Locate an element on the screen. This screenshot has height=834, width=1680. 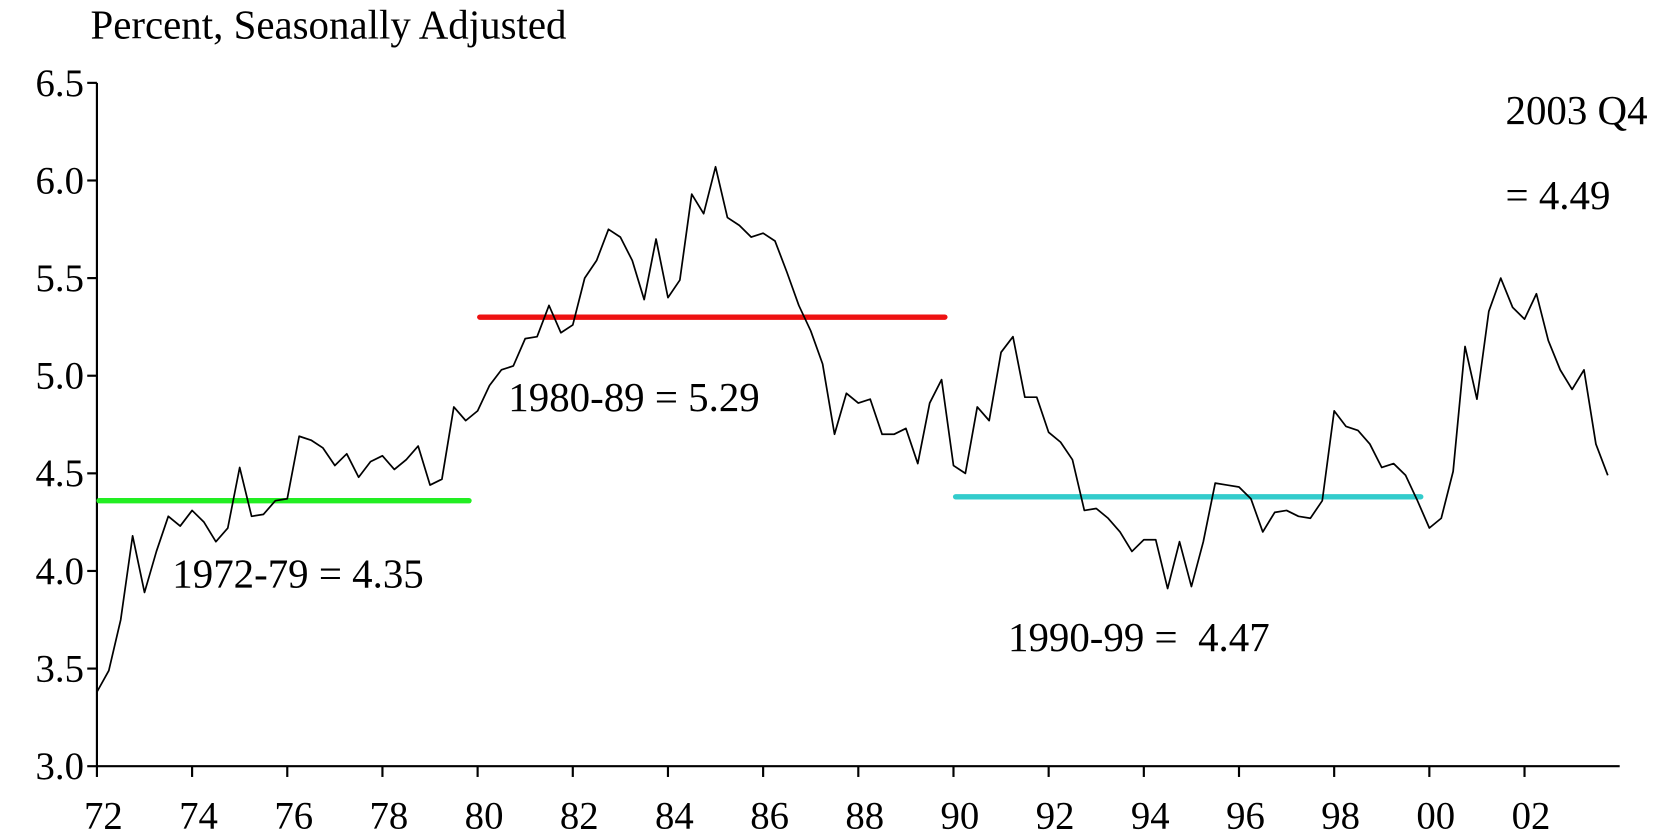
x-tick-label: 80 is located at coordinates (484, 814).